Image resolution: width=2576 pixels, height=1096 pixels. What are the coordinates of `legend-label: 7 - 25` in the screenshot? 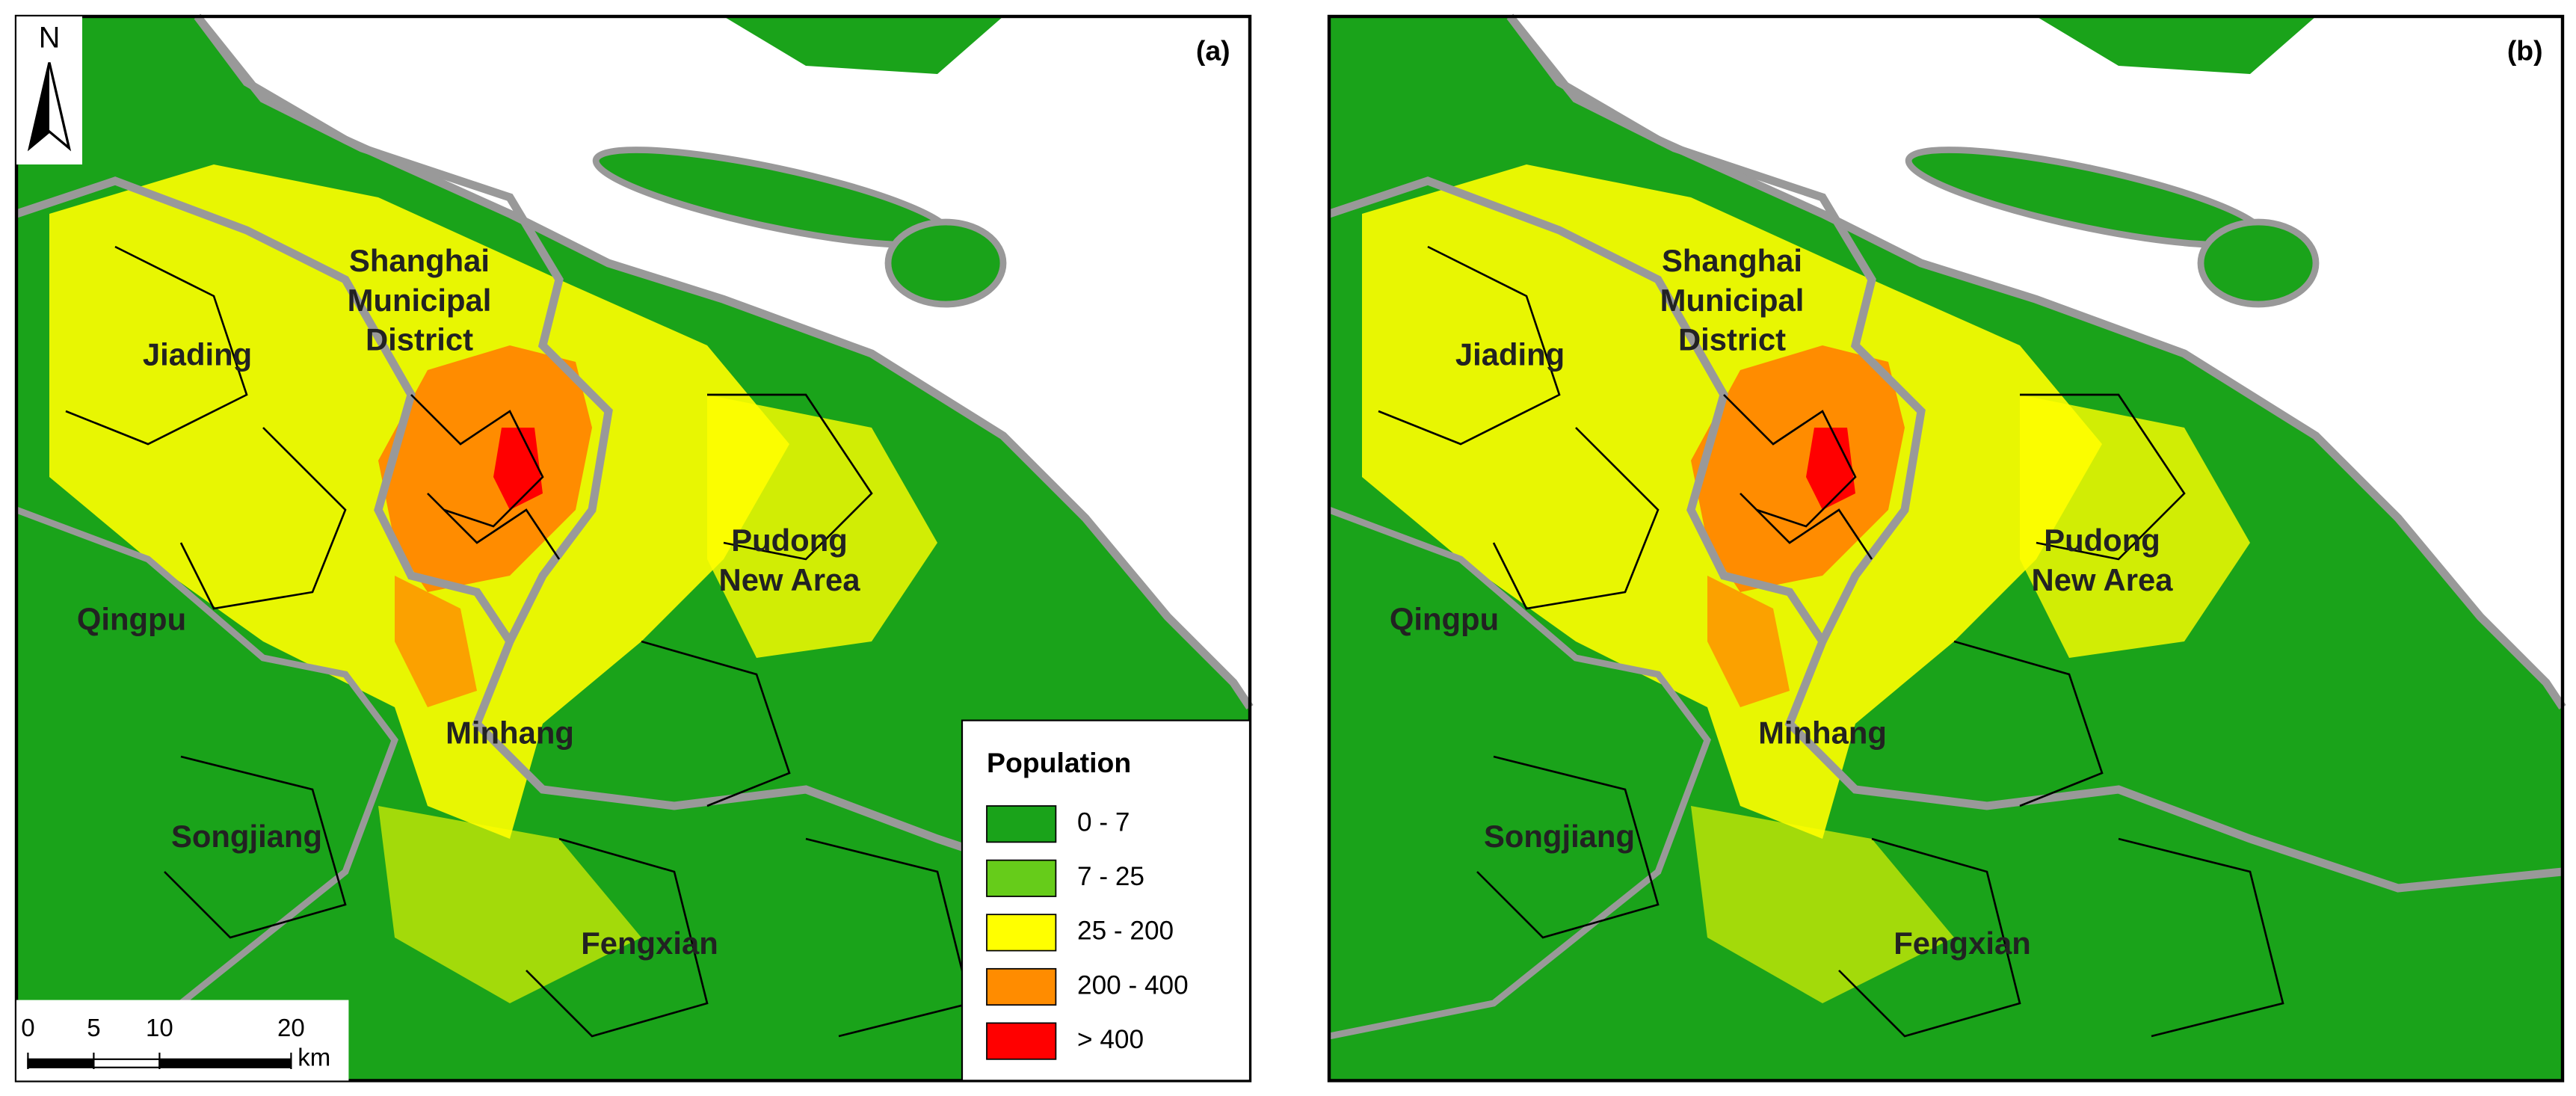 It's located at (1110, 876).